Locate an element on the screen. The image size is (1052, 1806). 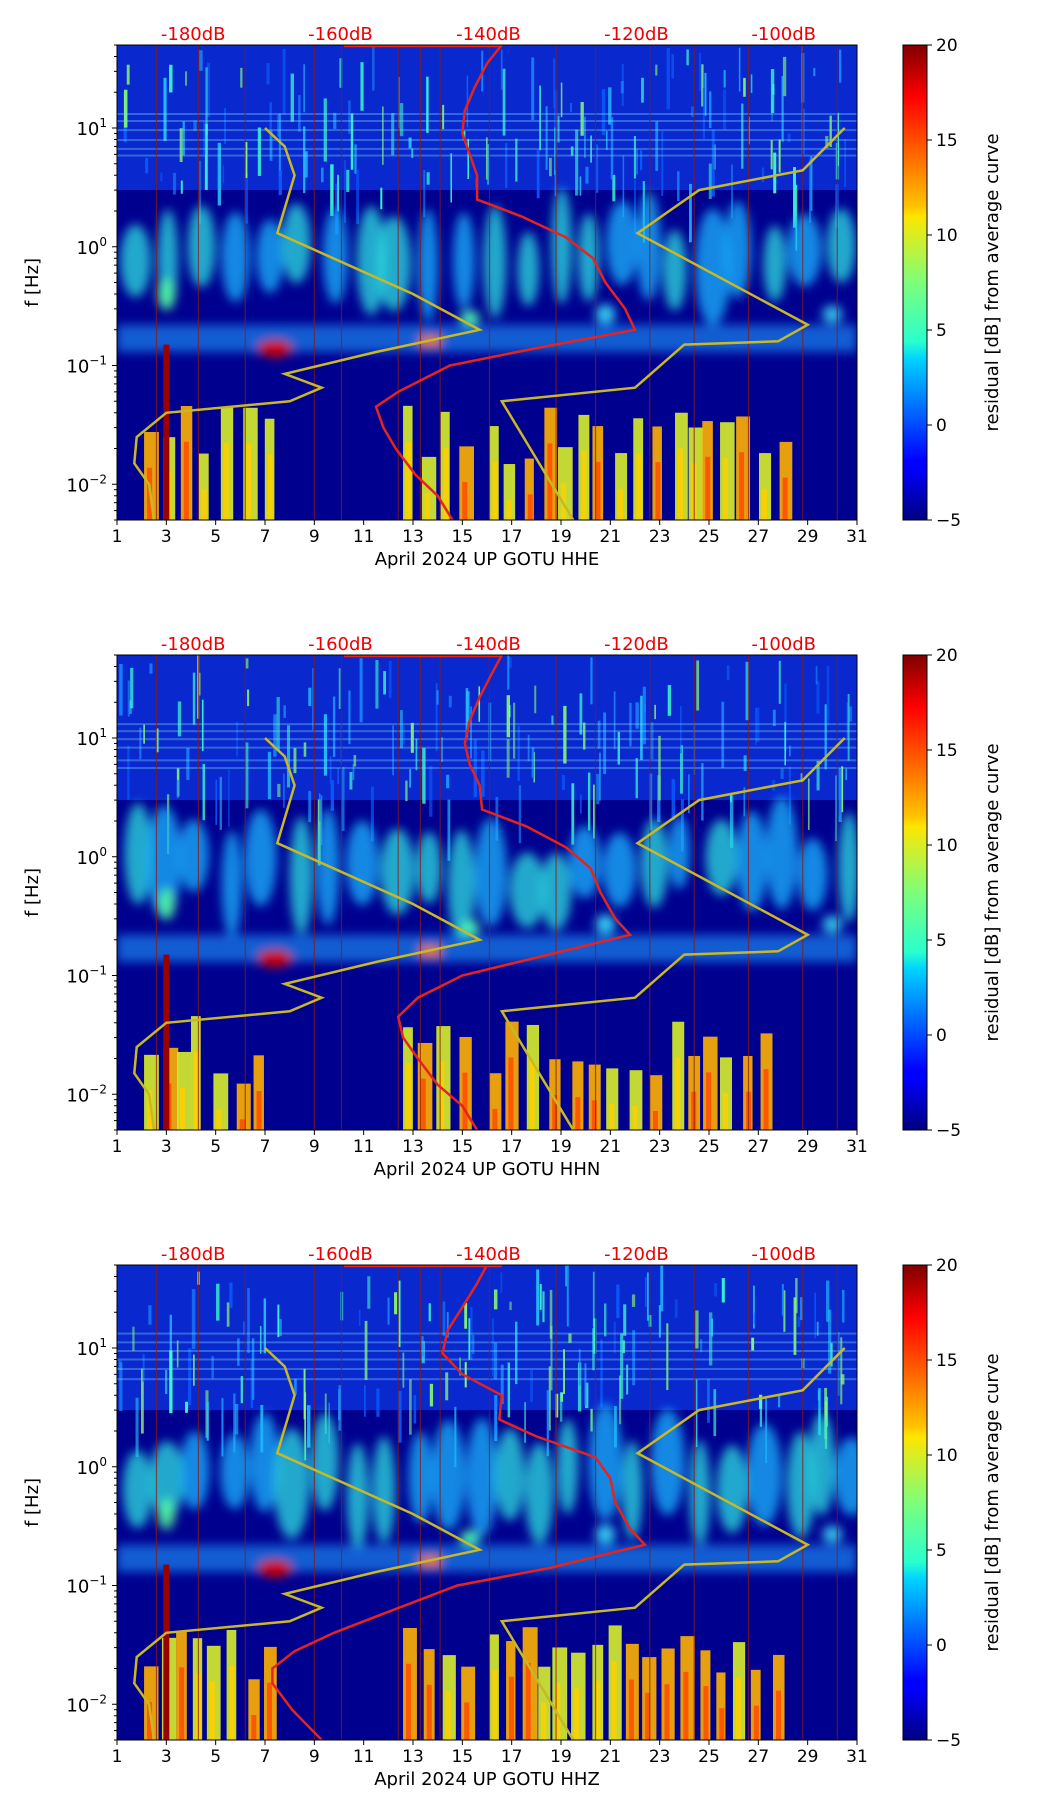
x-tick-label: 25 is located at coordinates (709, 1147).